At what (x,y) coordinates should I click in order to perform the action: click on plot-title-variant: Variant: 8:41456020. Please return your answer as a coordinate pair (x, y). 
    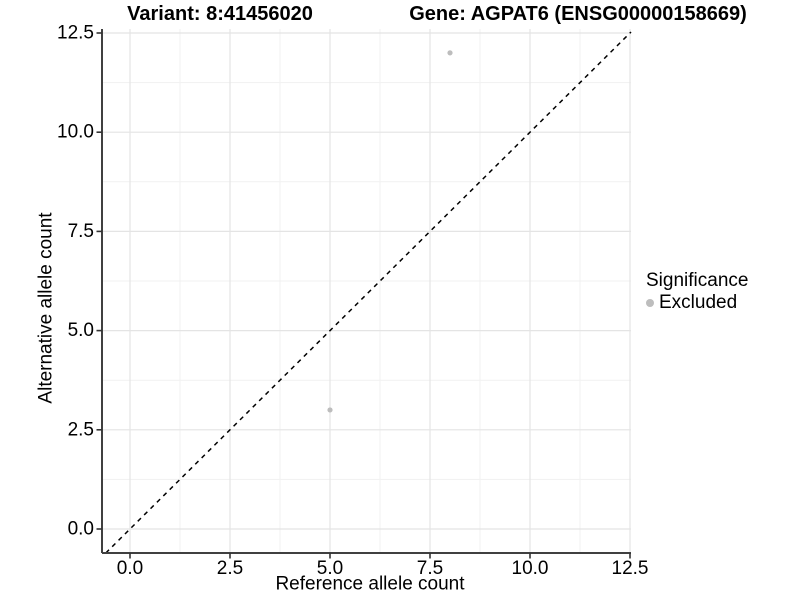
    Looking at the image, I should click on (220, 14).